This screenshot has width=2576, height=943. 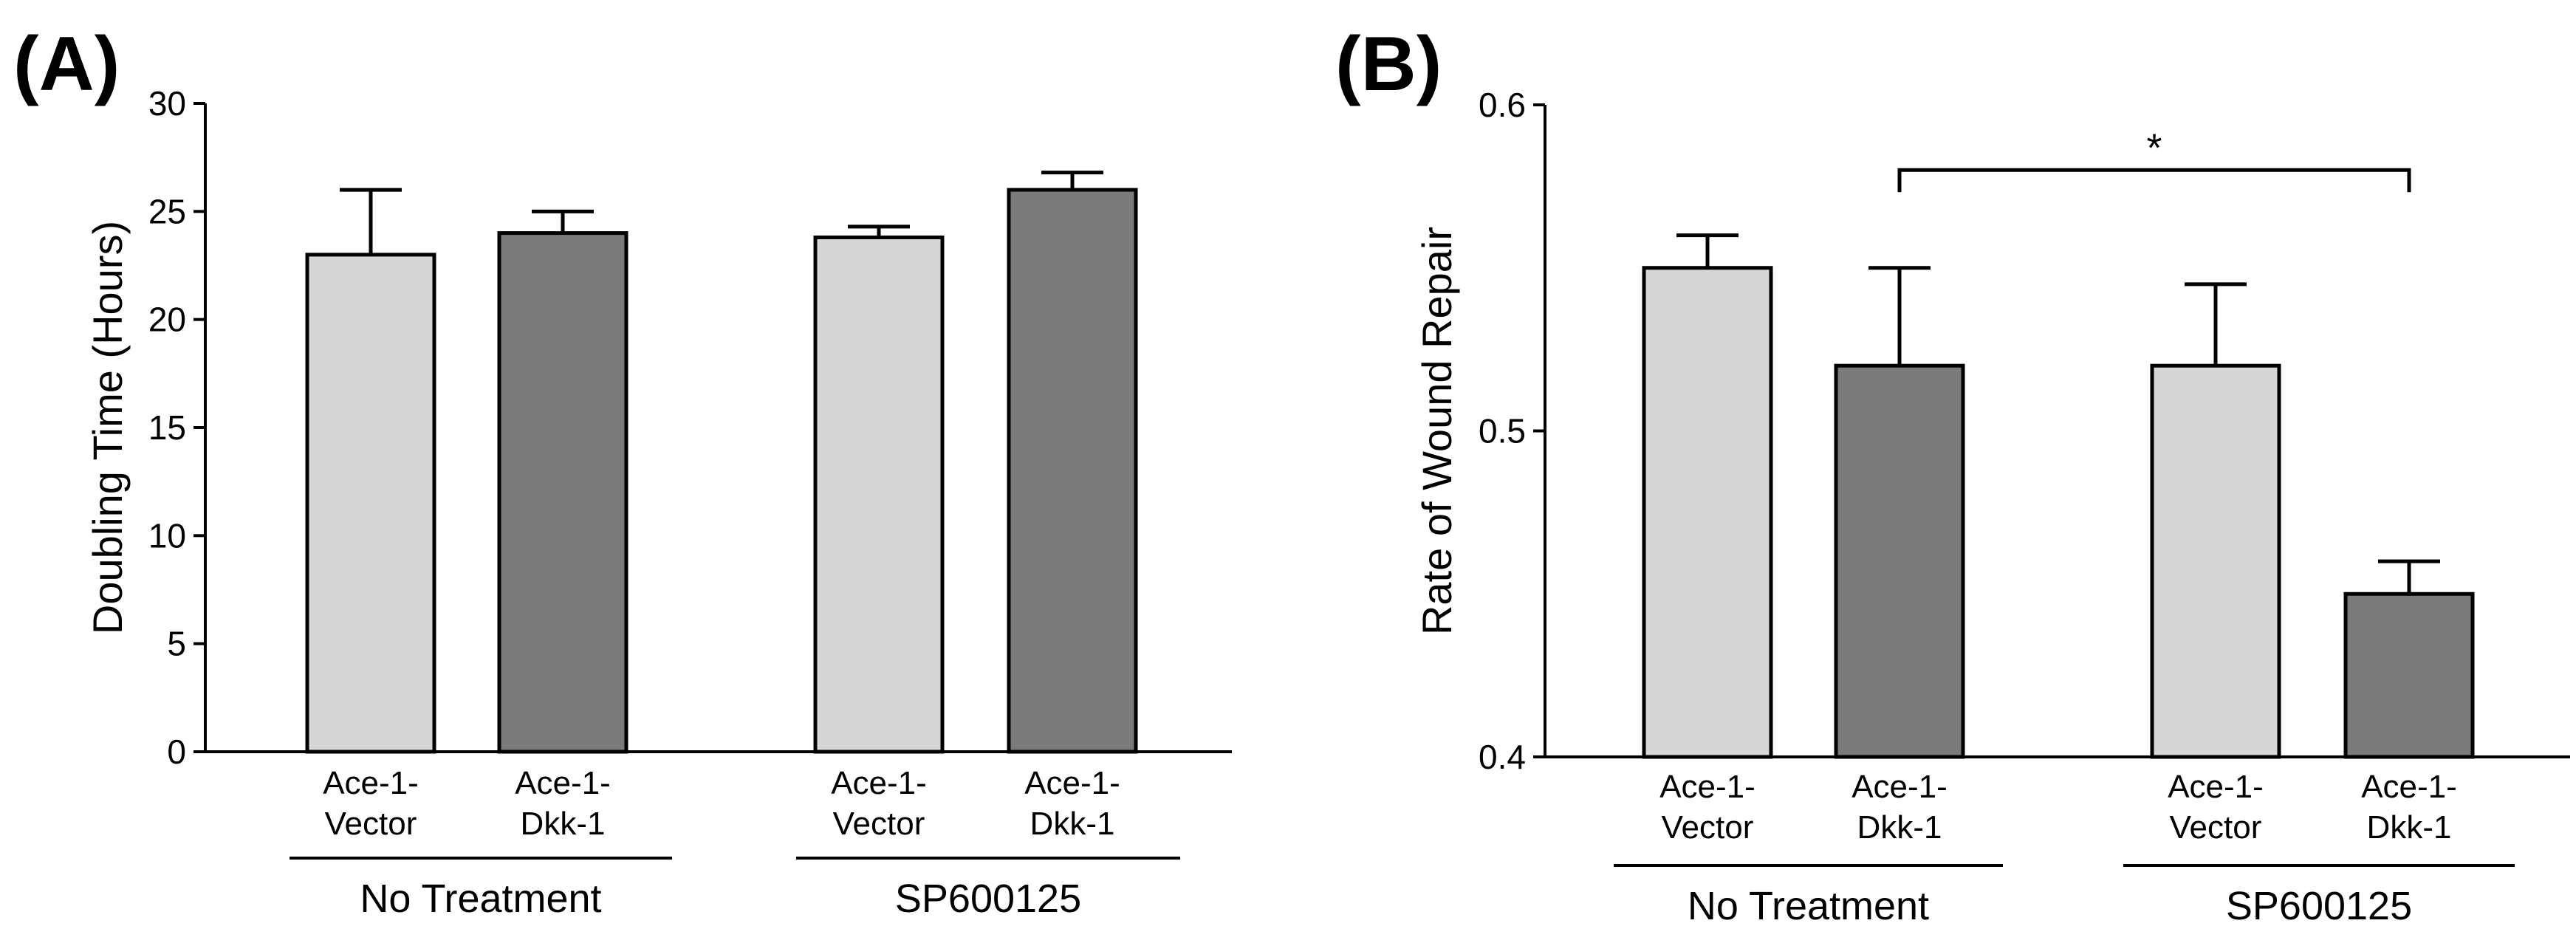 What do you see at coordinates (167, 103) in the screenshot?
I see `y-tick-label: 30` at bounding box center [167, 103].